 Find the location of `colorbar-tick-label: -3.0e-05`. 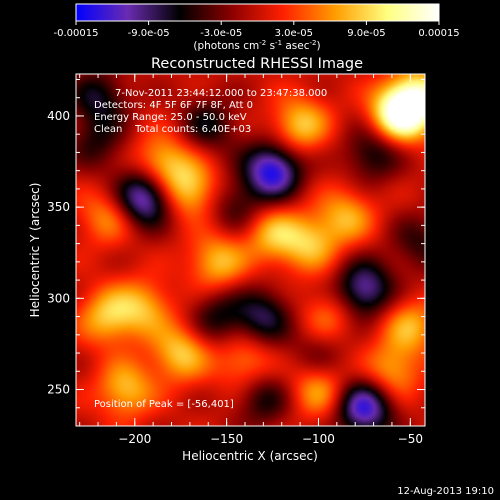

colorbar-tick-label: -3.0e-05 is located at coordinates (221, 33).